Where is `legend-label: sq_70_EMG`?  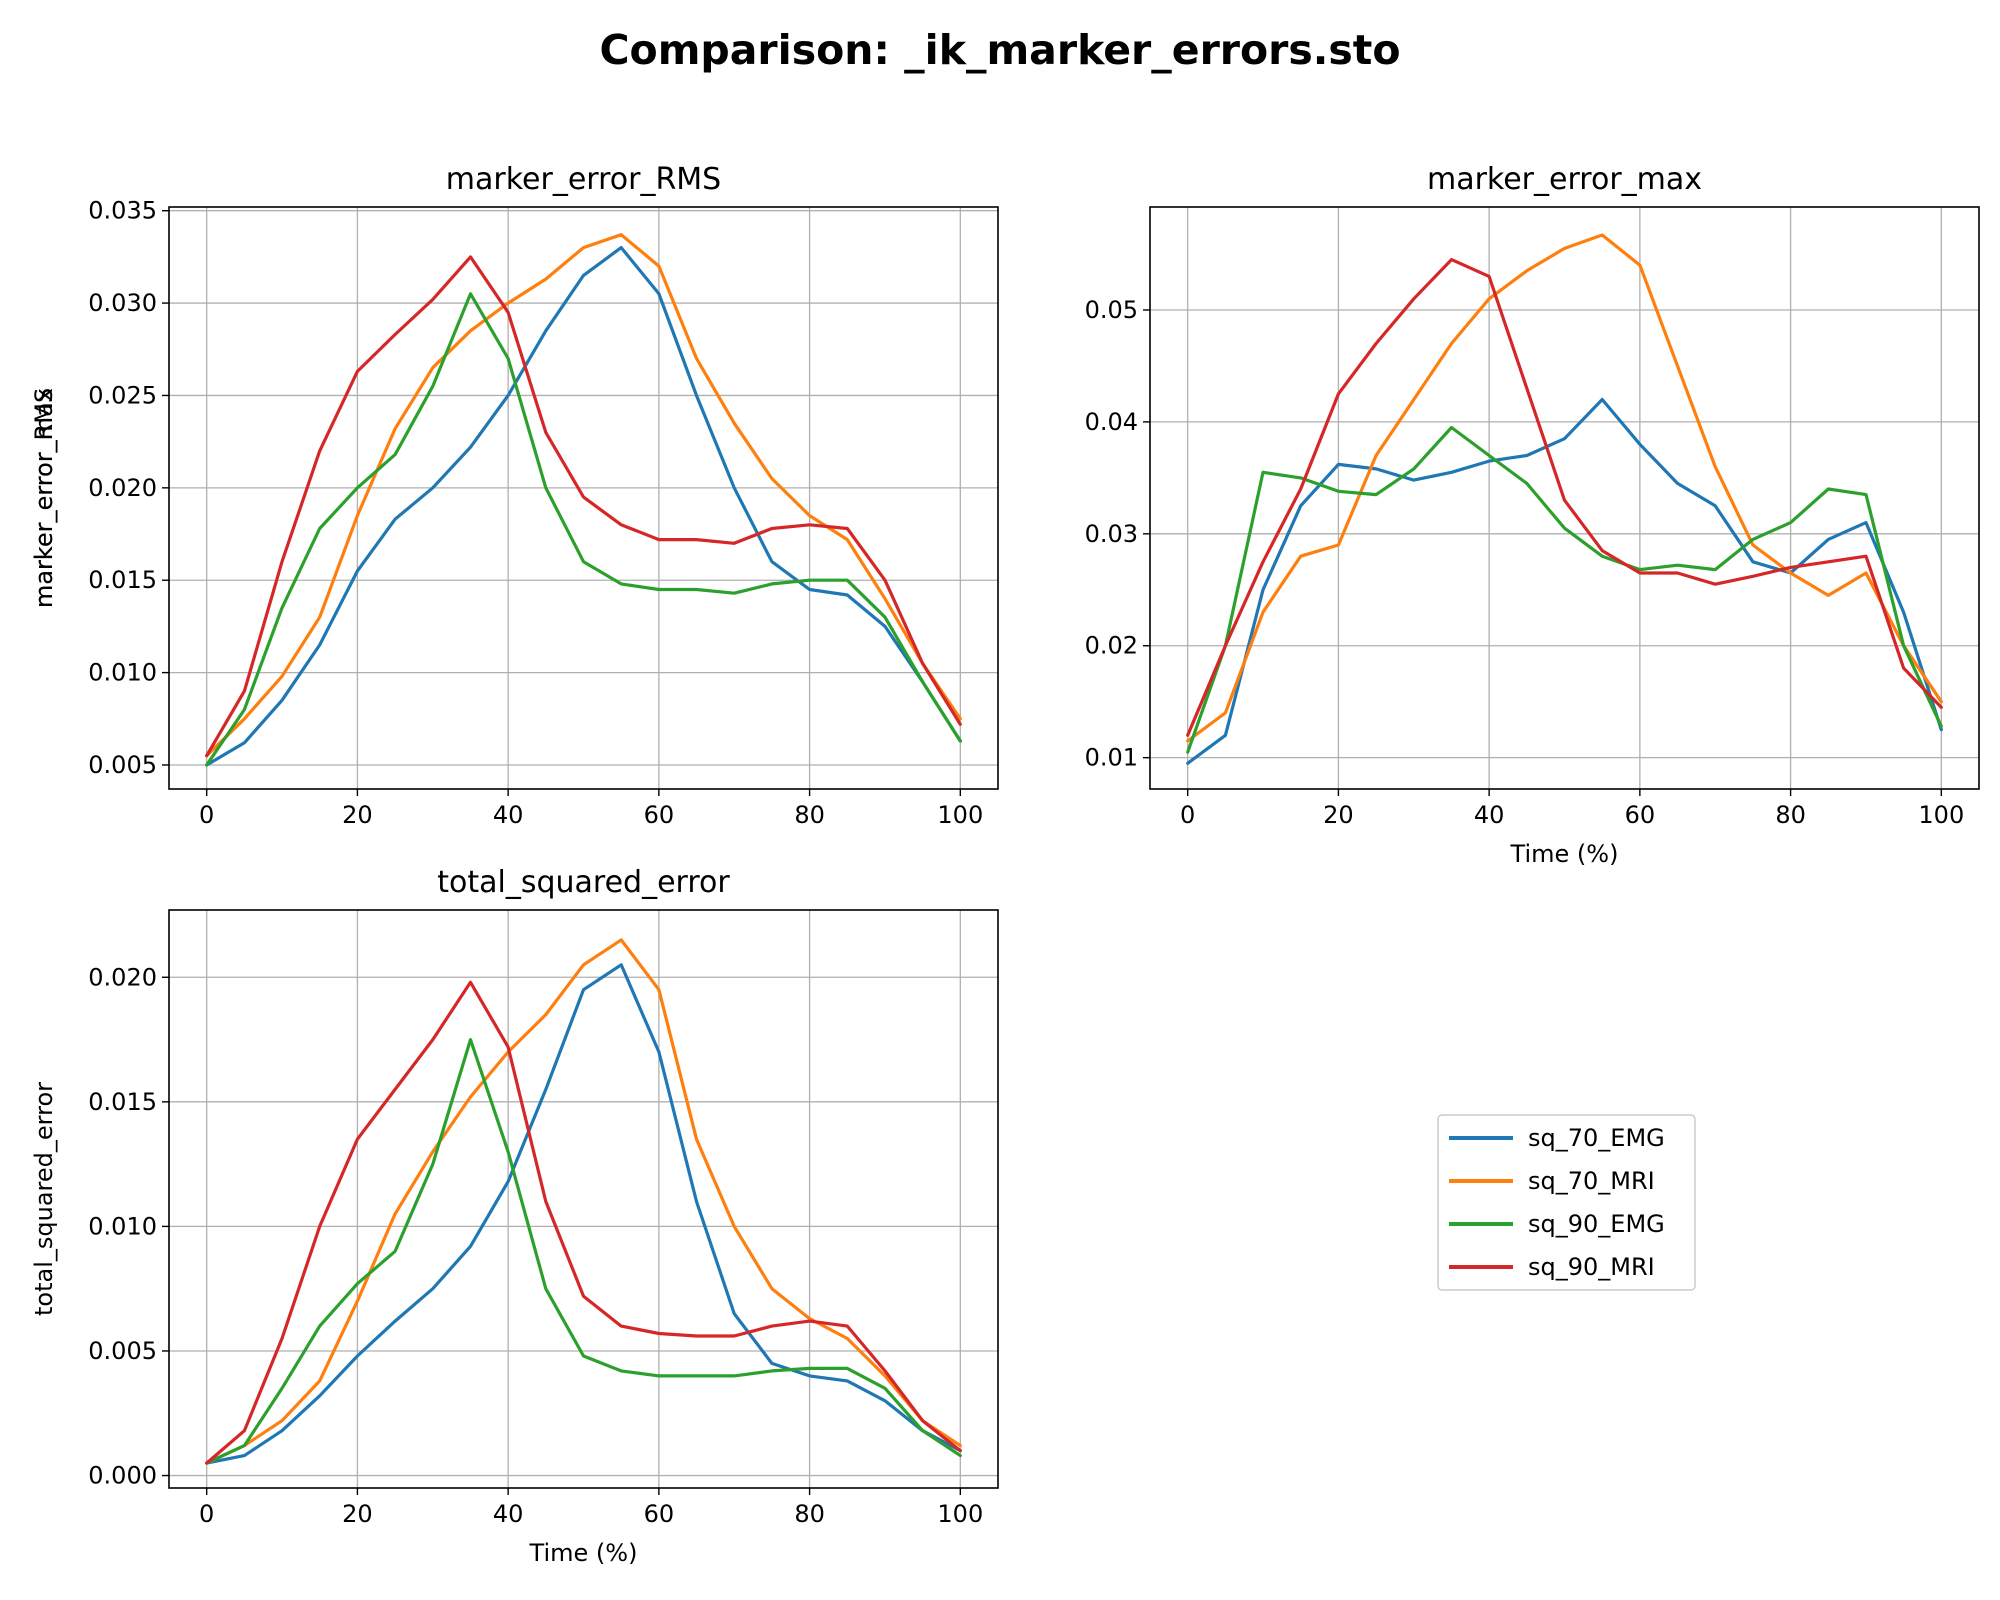
legend-label: sq_70_EMG is located at coordinates (1596, 1138).